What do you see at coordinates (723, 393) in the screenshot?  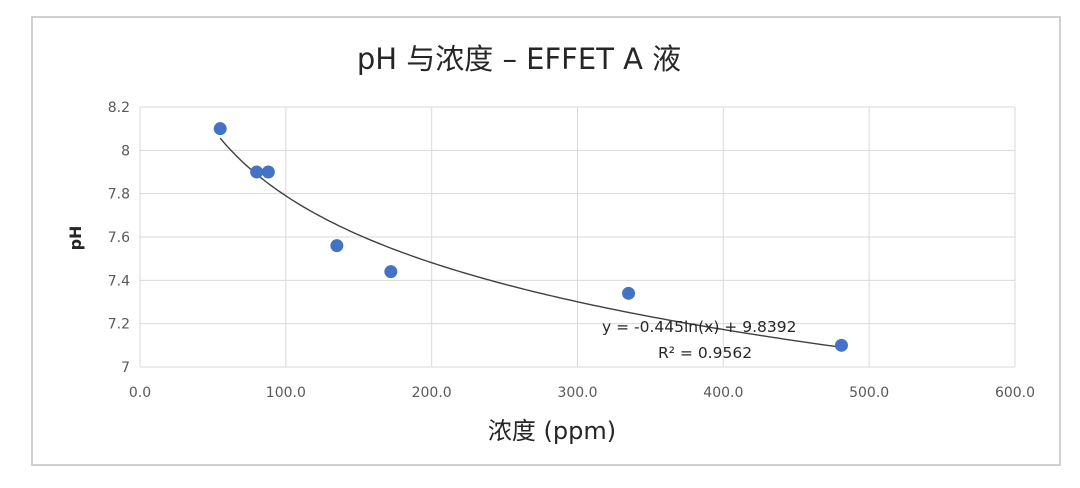 I see `x-tick-label: 400.0` at bounding box center [723, 393].